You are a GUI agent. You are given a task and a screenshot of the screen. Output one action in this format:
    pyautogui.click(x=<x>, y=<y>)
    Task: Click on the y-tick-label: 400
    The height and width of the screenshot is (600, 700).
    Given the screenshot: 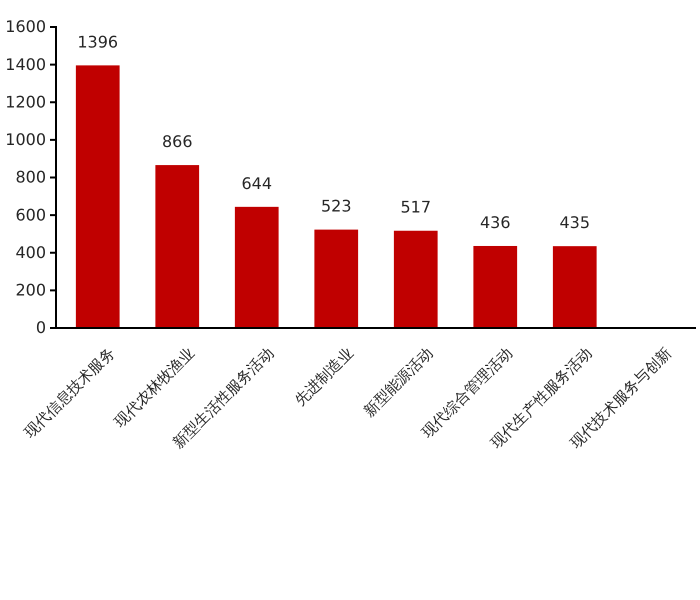 What is the action you would take?
    pyautogui.click(x=30, y=252)
    